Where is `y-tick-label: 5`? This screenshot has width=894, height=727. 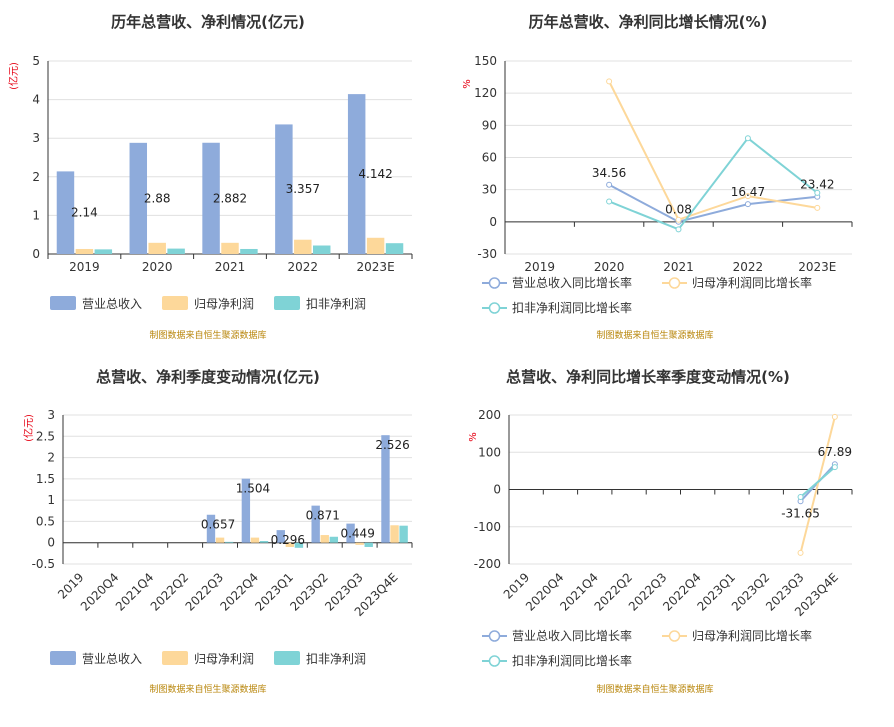 y-tick-label: 5 is located at coordinates (36, 61).